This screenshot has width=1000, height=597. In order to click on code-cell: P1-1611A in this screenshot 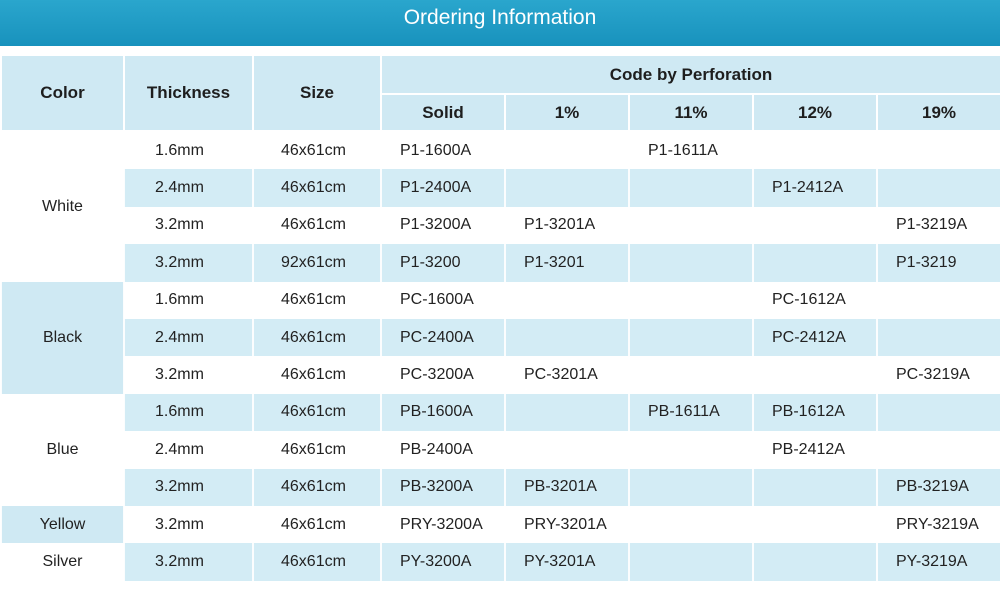, I will do `click(691, 150)`.